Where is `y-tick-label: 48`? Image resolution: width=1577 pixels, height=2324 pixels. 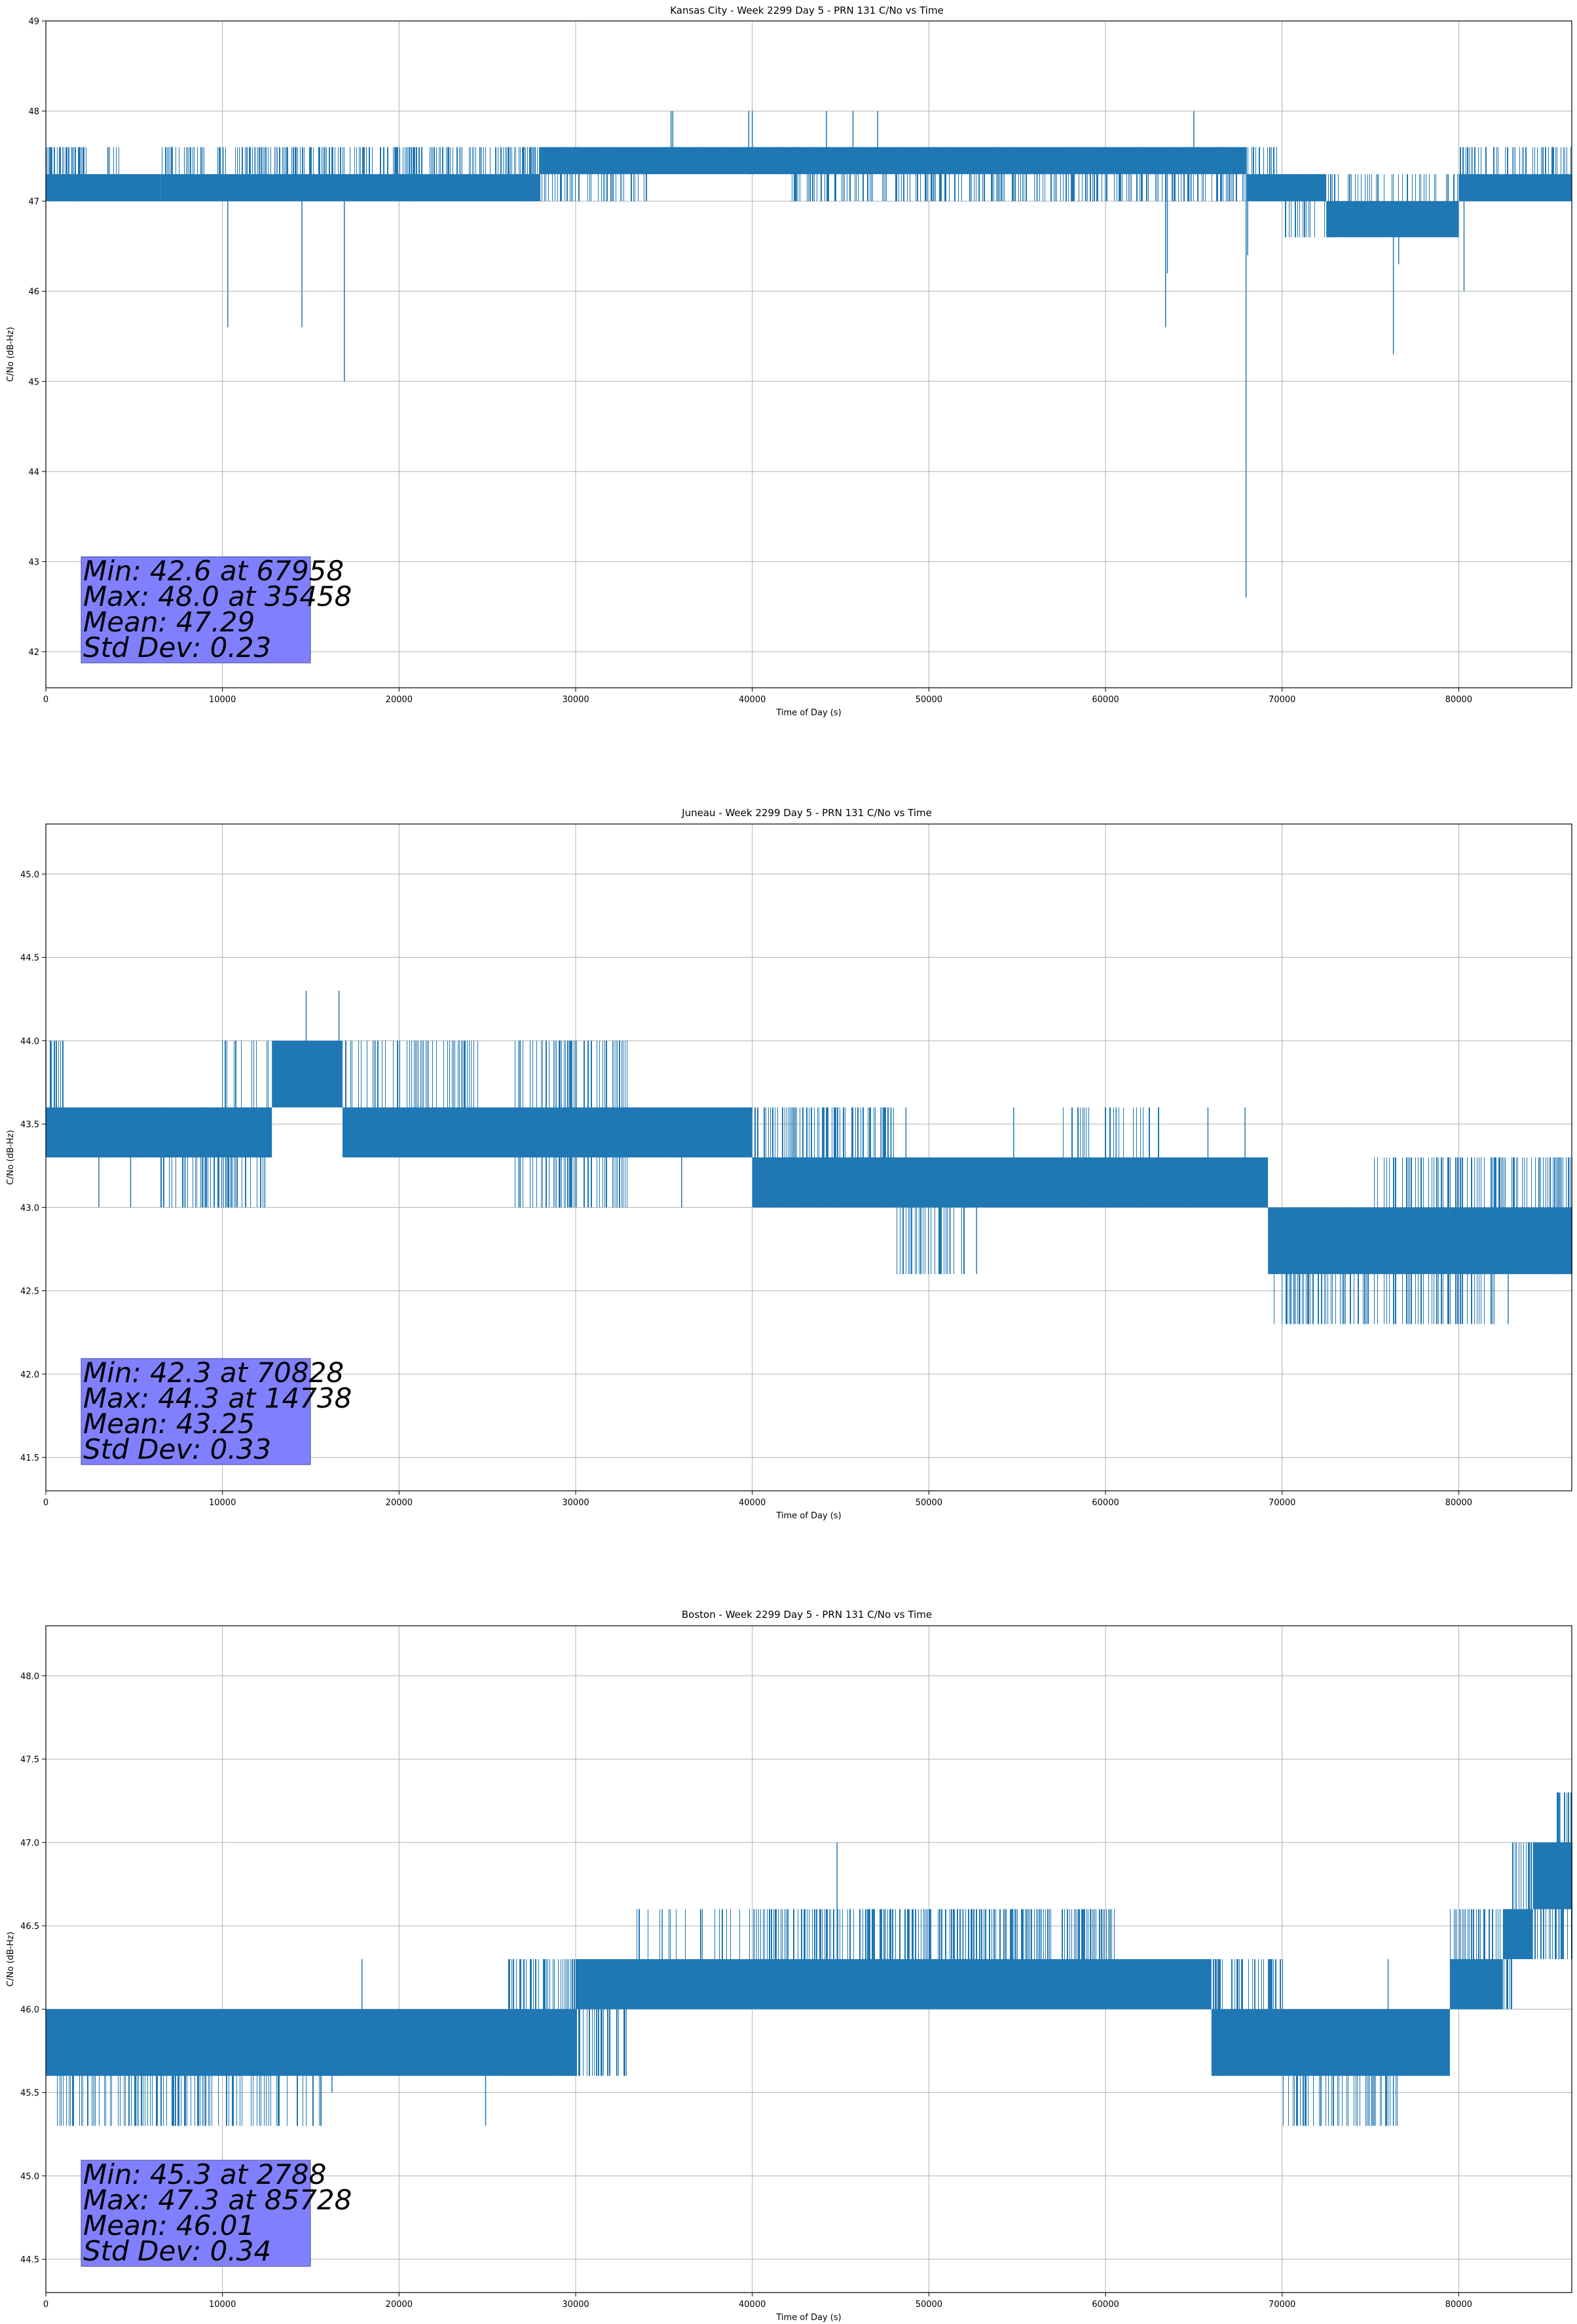
y-tick-label: 48 is located at coordinates (33, 112).